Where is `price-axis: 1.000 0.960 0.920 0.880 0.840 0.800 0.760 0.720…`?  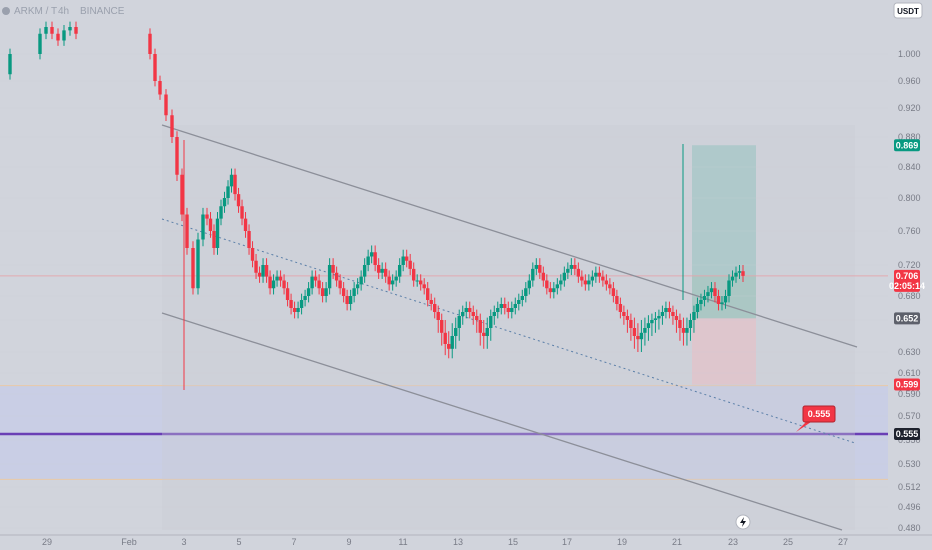 price-axis: 1.000 0.960 0.920 0.880 0.840 0.800 0.760 0.720… is located at coordinates (910, 267).